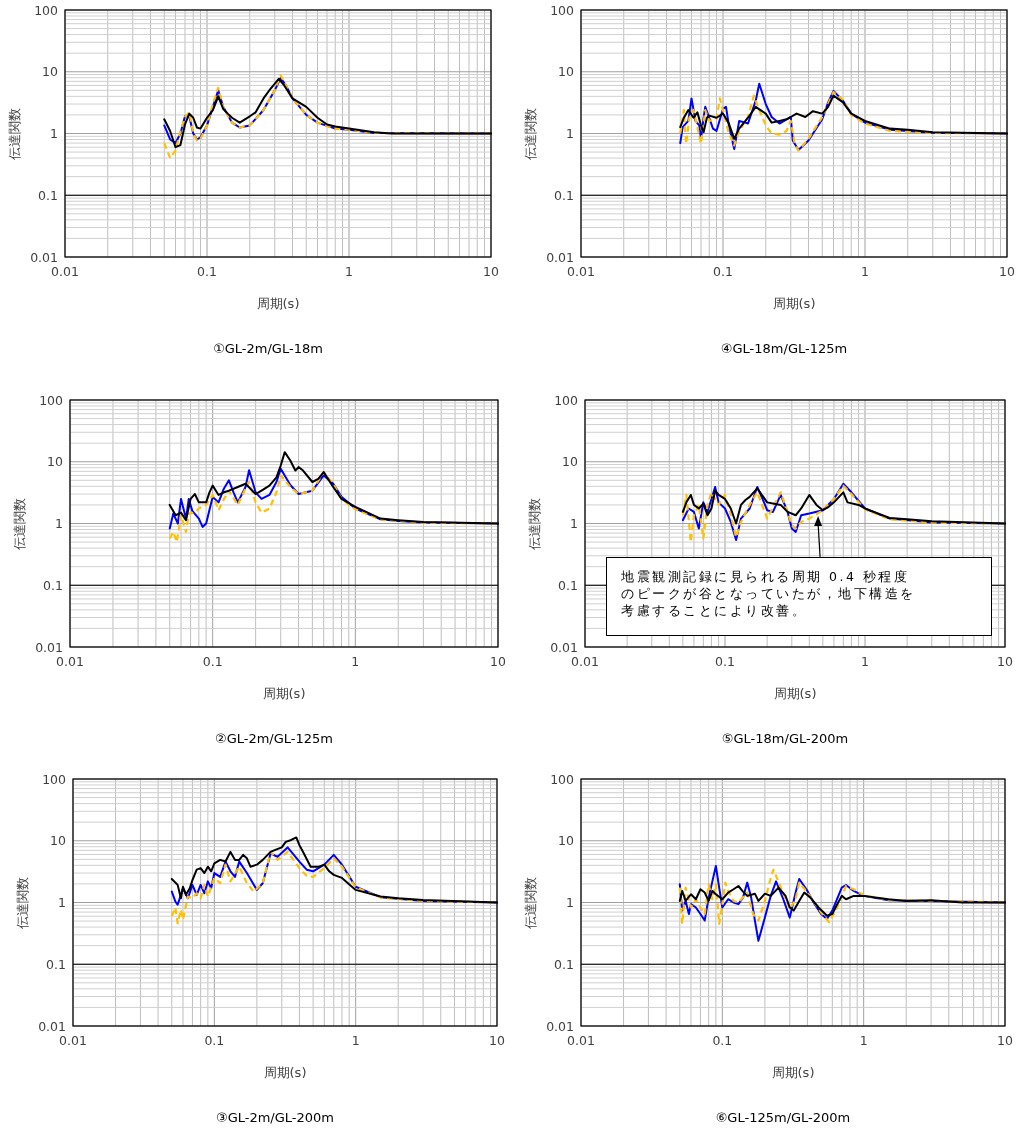 This screenshot has width=1024, height=1130. What do you see at coordinates (274, 738) in the screenshot?
I see `text: ②GL-2m/GL-125m` at bounding box center [274, 738].